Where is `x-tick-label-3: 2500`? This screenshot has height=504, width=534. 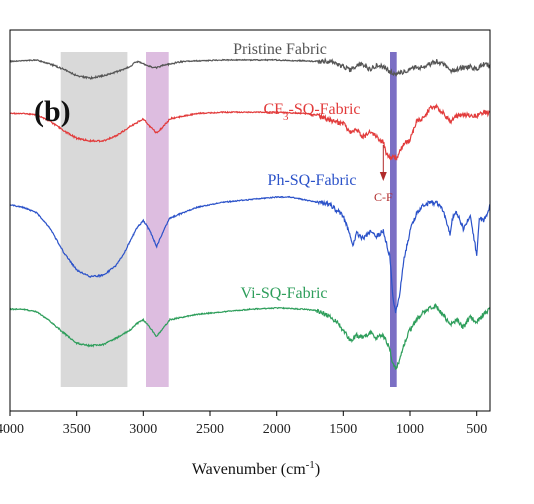
x-tick-label-3: 2500 is located at coordinates (210, 429).